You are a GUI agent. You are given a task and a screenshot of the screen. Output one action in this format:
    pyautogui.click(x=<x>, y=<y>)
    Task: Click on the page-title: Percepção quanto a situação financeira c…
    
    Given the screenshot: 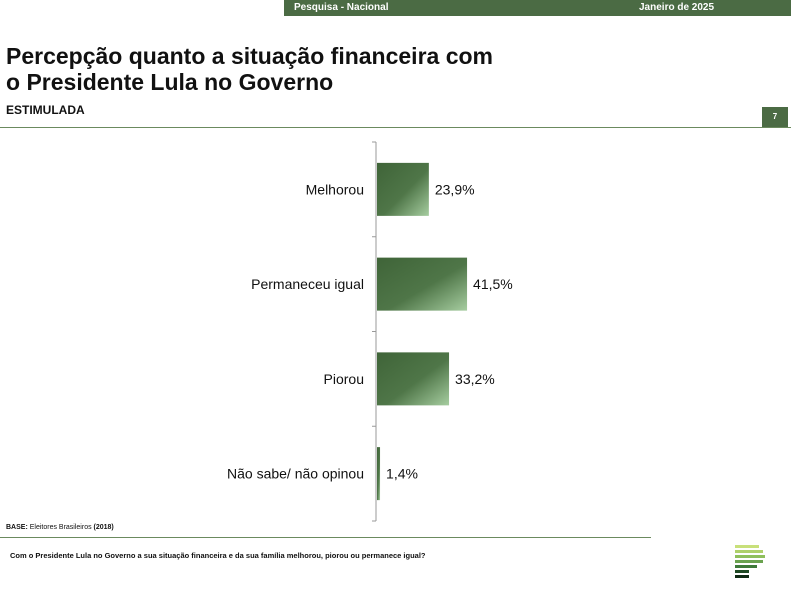 What is the action you would take?
    pyautogui.click(x=249, y=69)
    